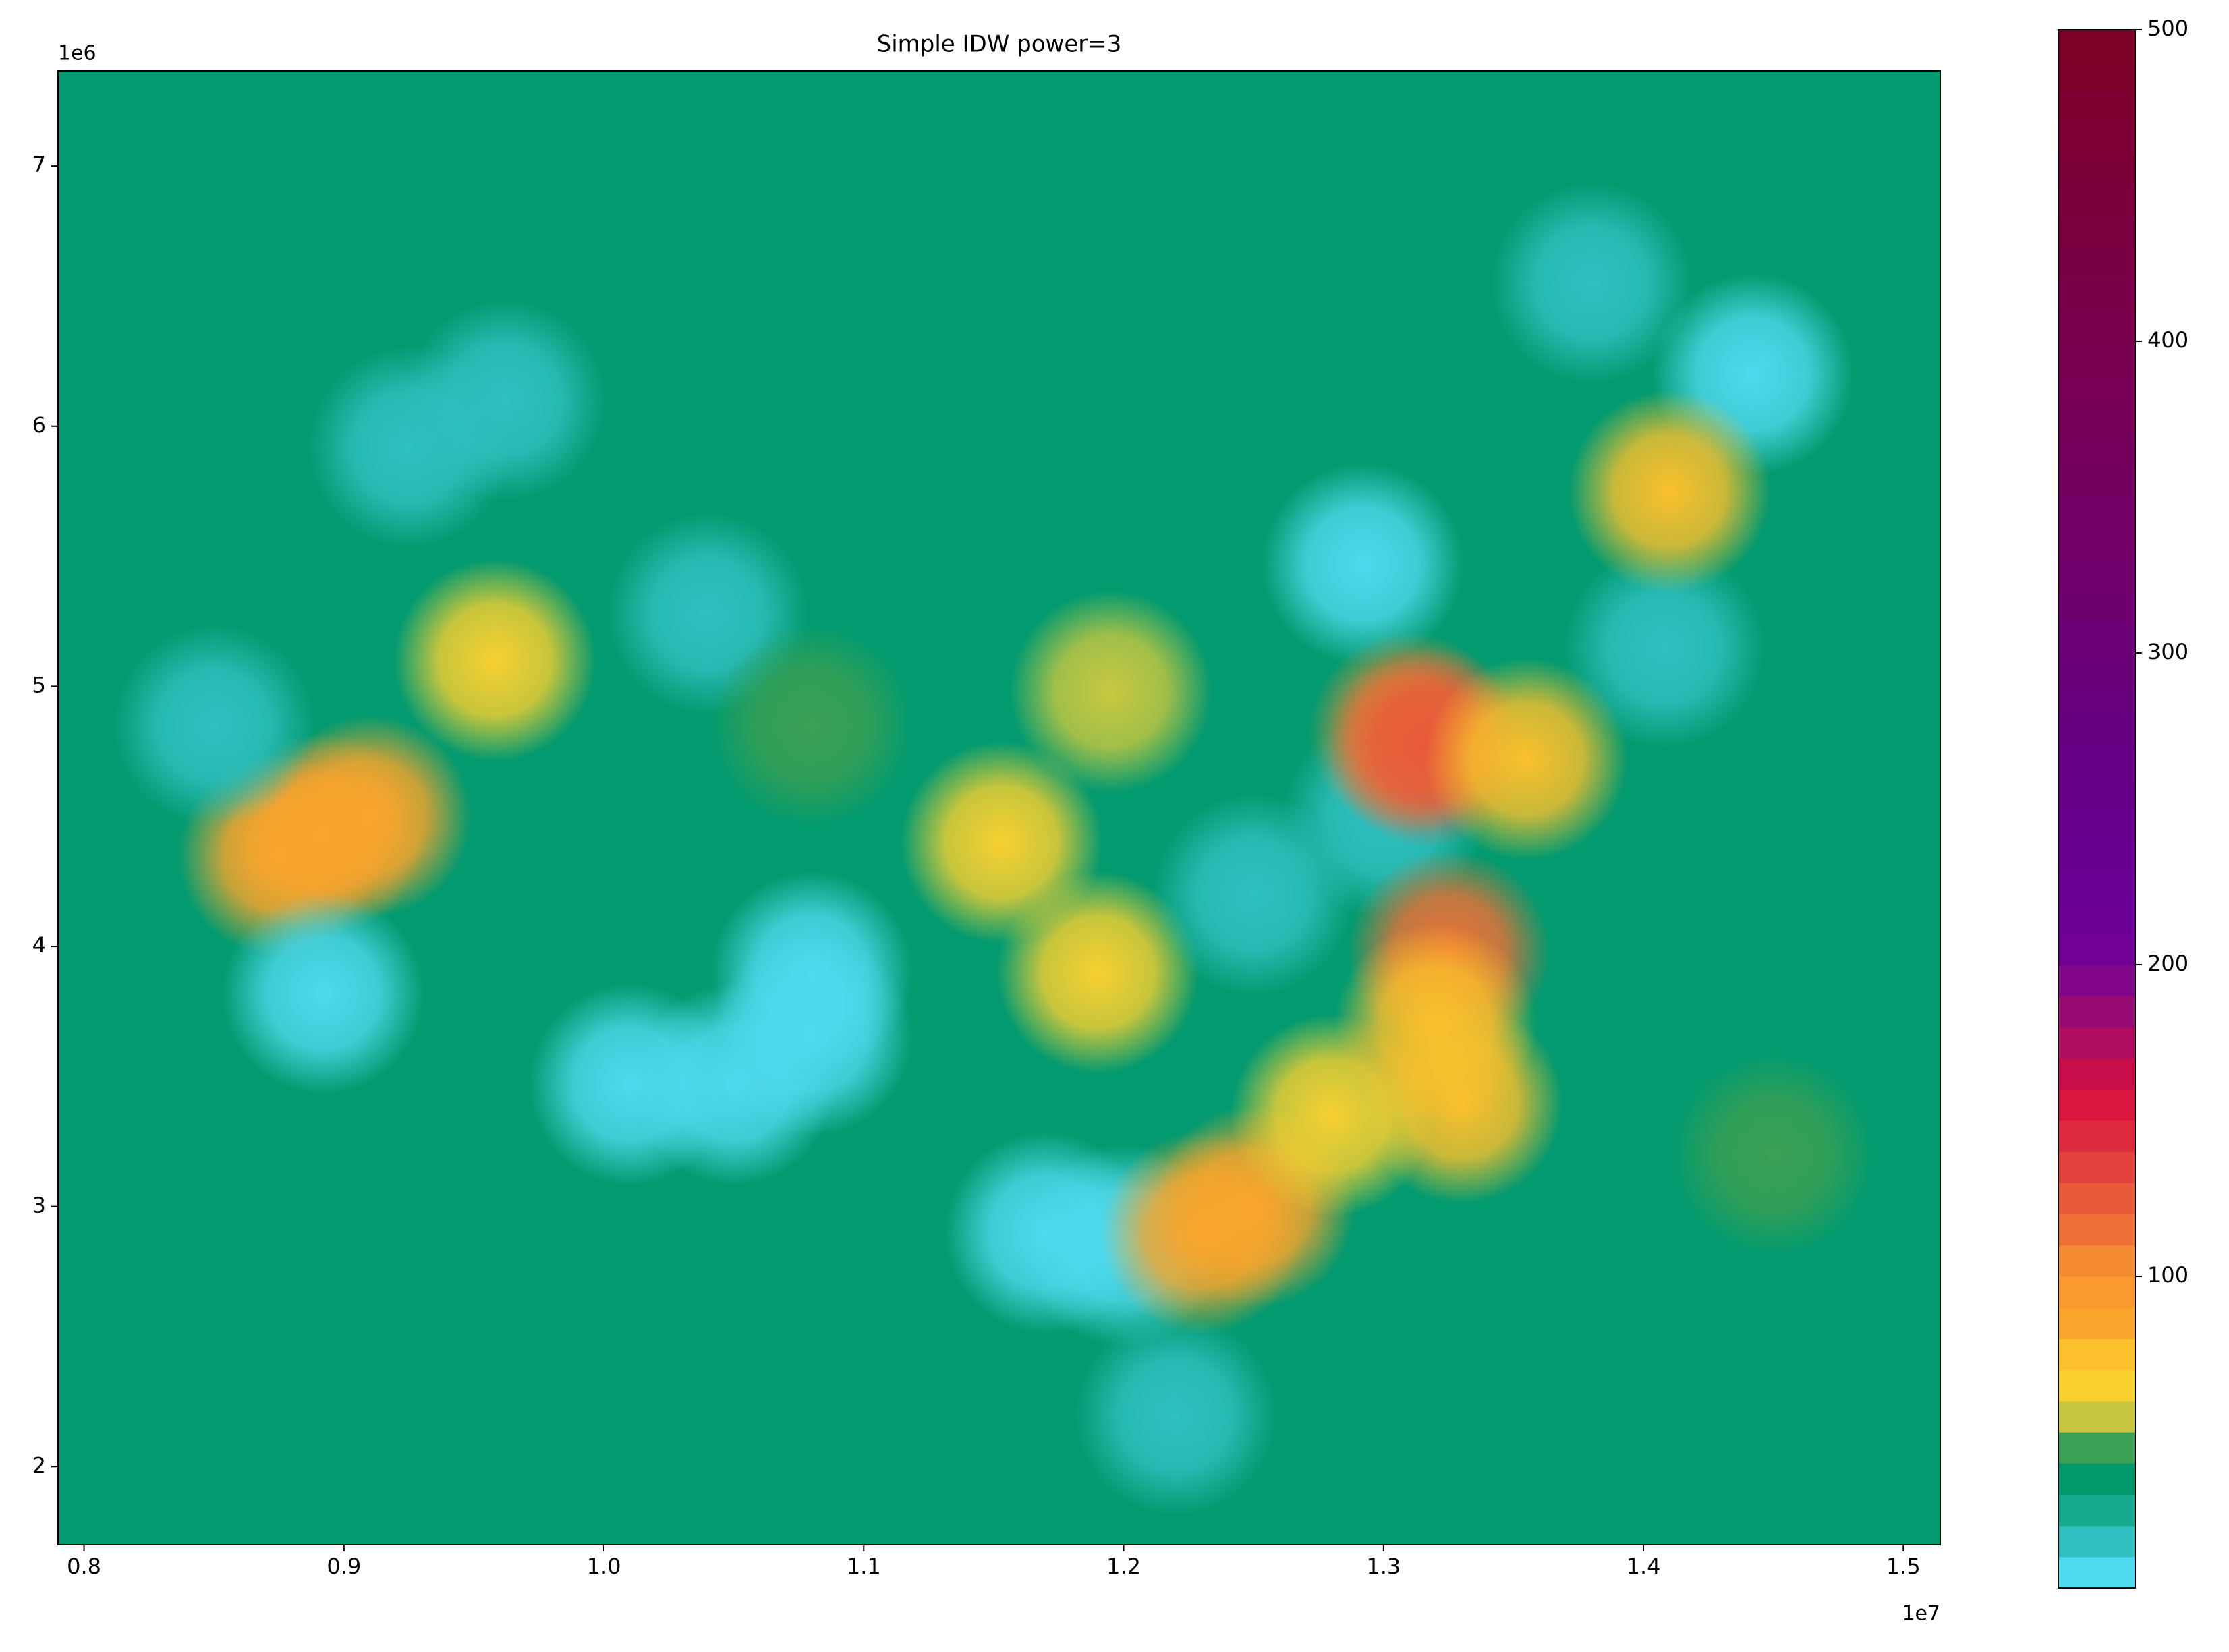  I want to click on colorbar-tick-label: 100, so click(2168, 1275).